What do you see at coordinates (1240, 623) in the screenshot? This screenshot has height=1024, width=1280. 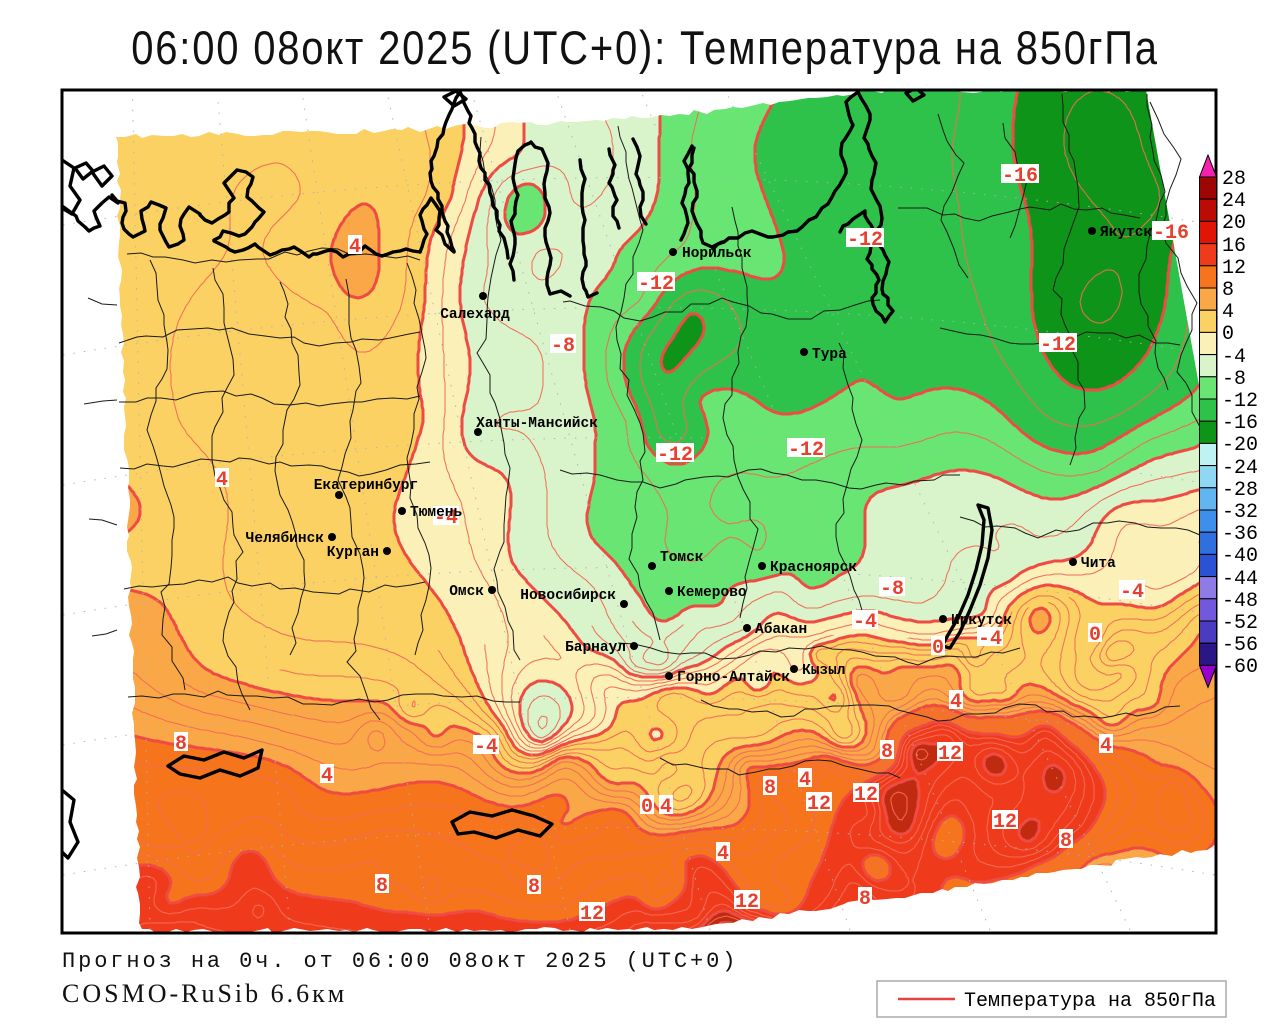 I see `svg-text: -52` at bounding box center [1240, 623].